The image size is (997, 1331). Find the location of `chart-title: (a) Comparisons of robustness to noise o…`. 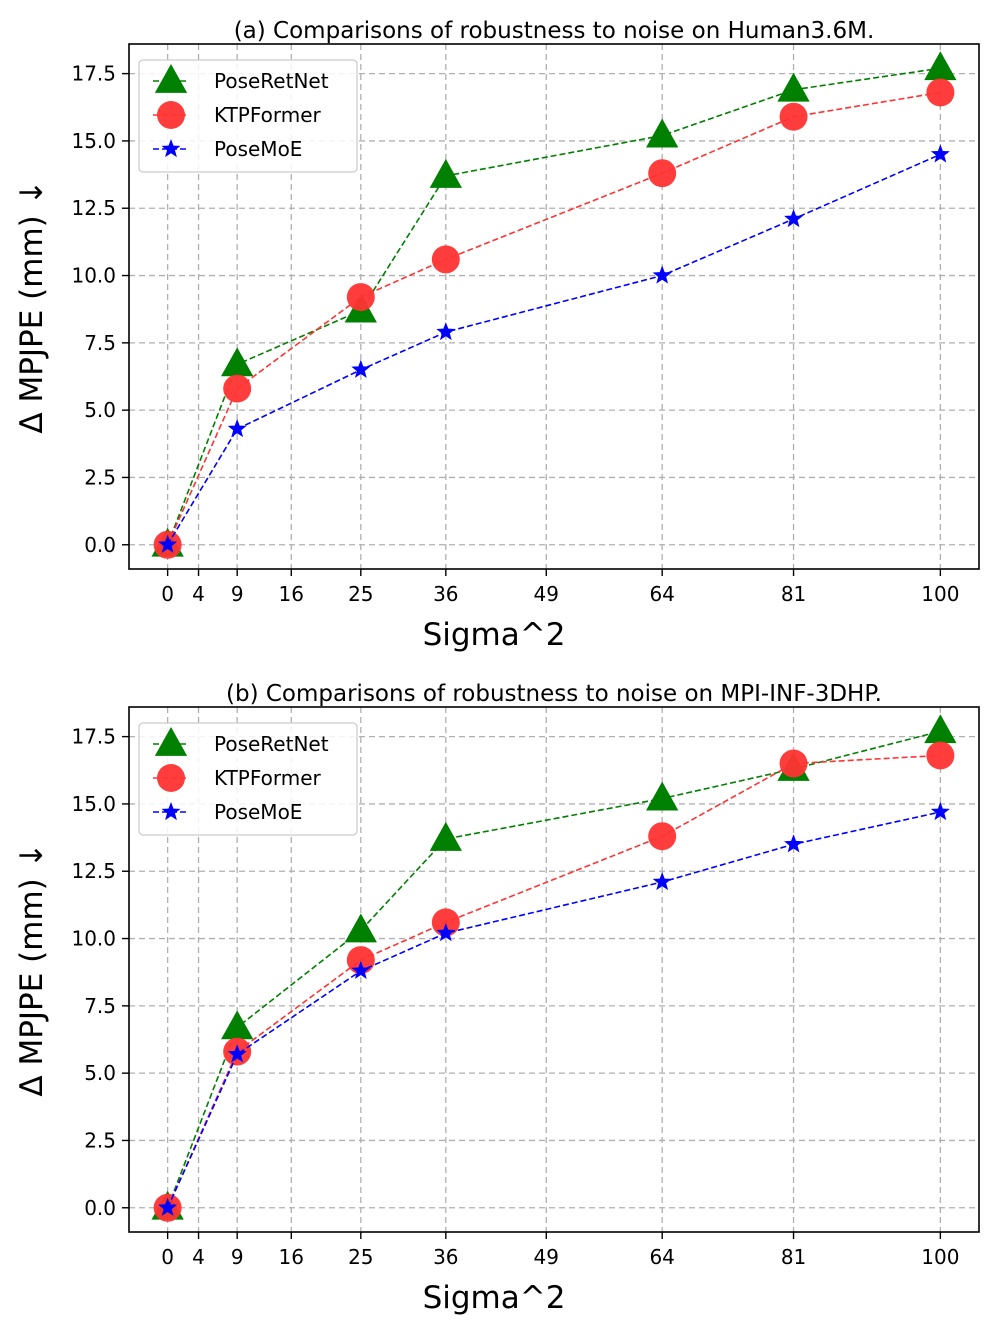

chart-title: (a) Comparisons of robustness to noise o… is located at coordinates (554, 31).